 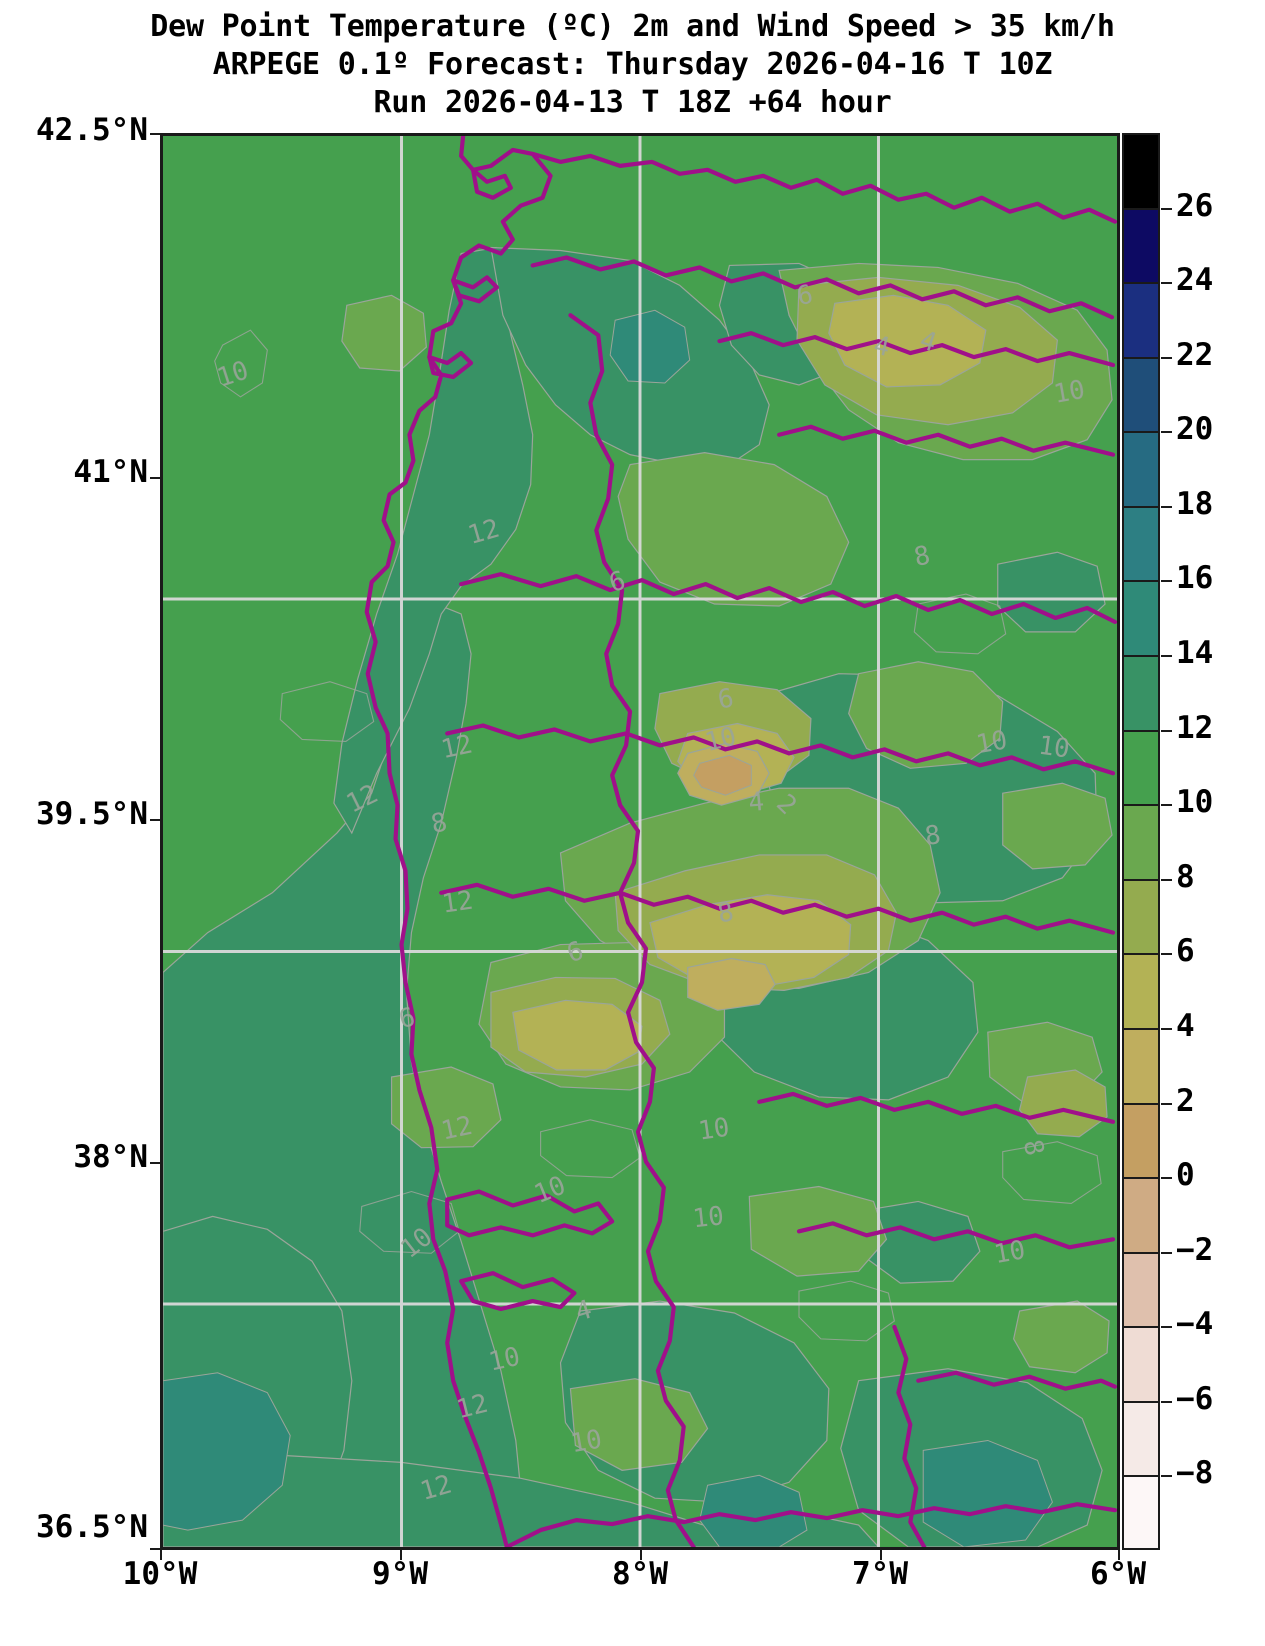 What do you see at coordinates (155, 1163) in the screenshot?
I see `ytick-mark-38N` at bounding box center [155, 1163].